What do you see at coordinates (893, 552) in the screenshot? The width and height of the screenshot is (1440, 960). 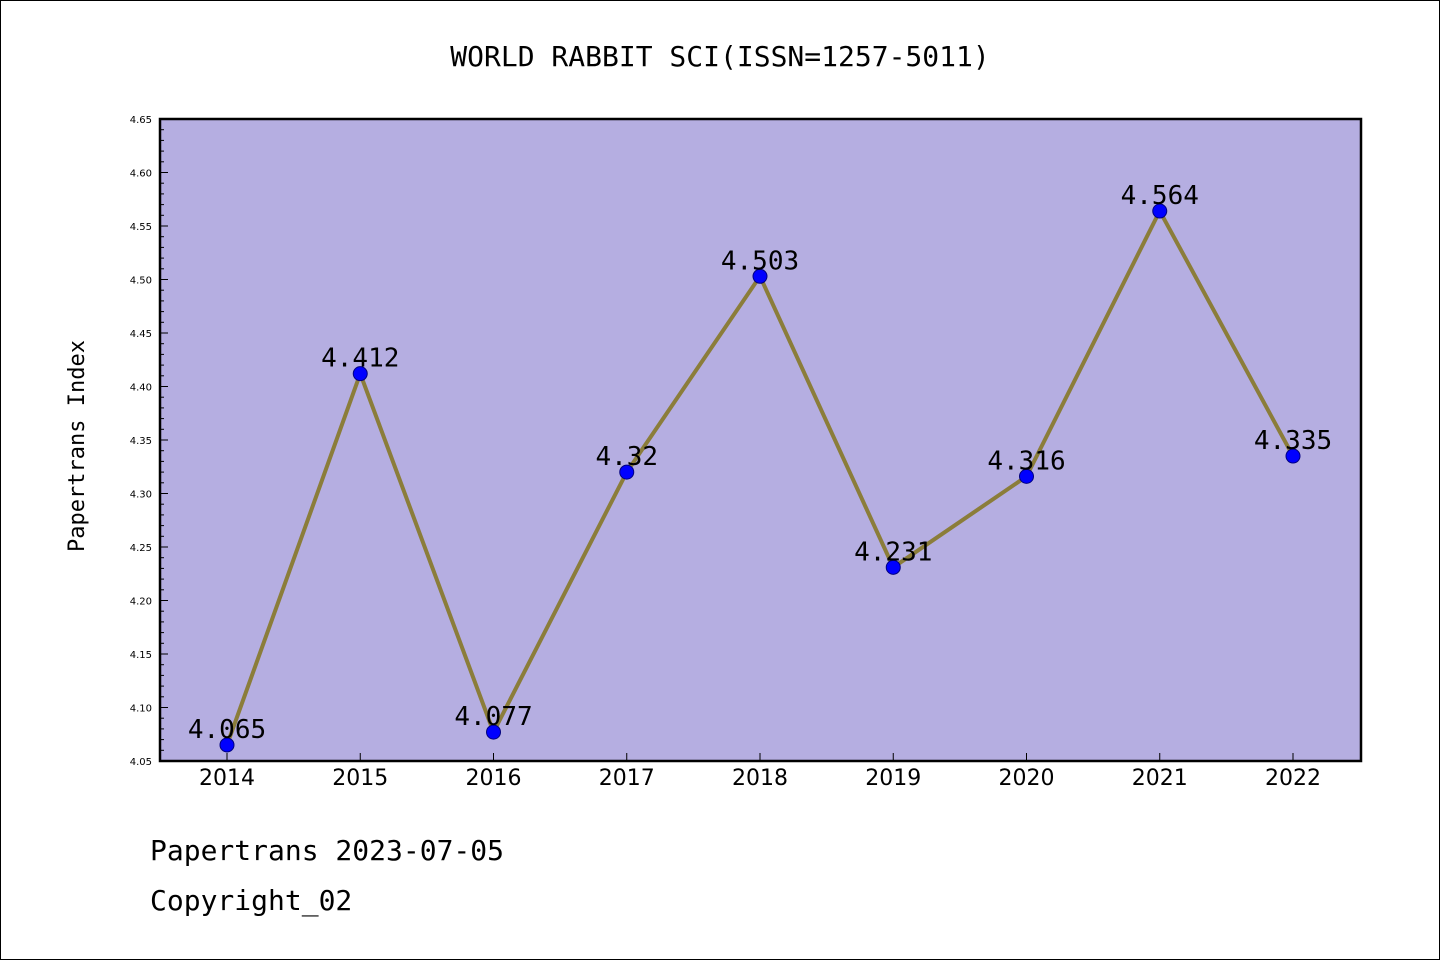 I see `data-label: 4.231` at bounding box center [893, 552].